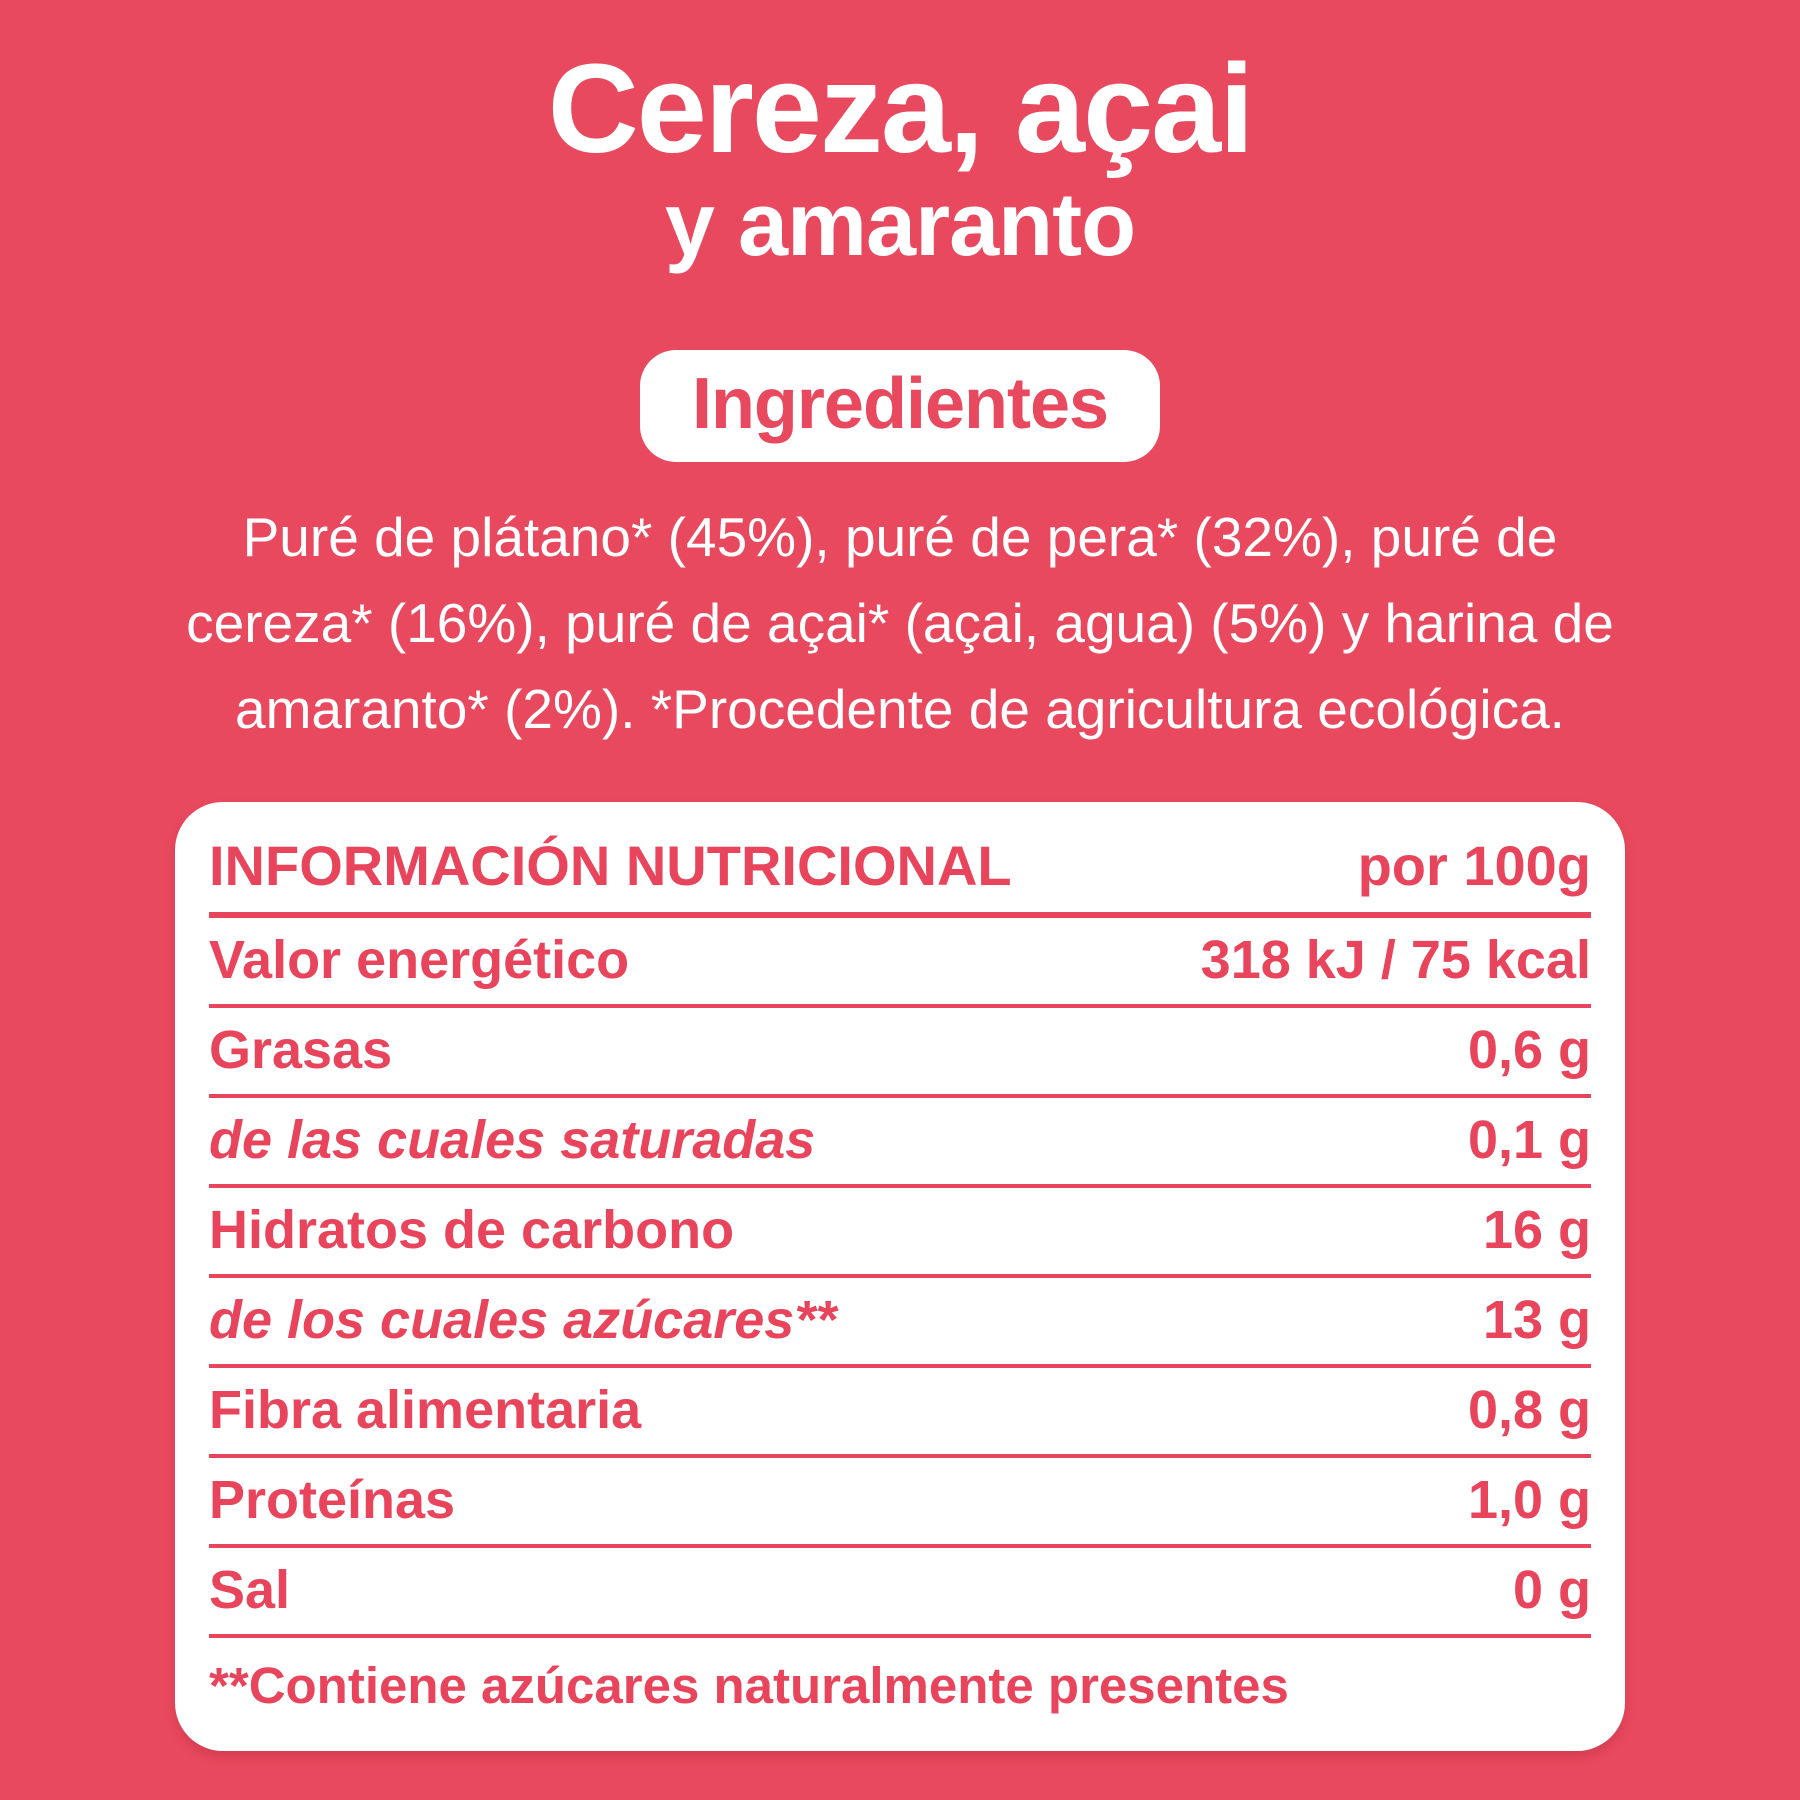 The image size is (1800, 1800). Describe the element at coordinates (900, 1323) in the screenshot. I see `nutrition-row: de los cuales azúcares** 13 g` at that location.